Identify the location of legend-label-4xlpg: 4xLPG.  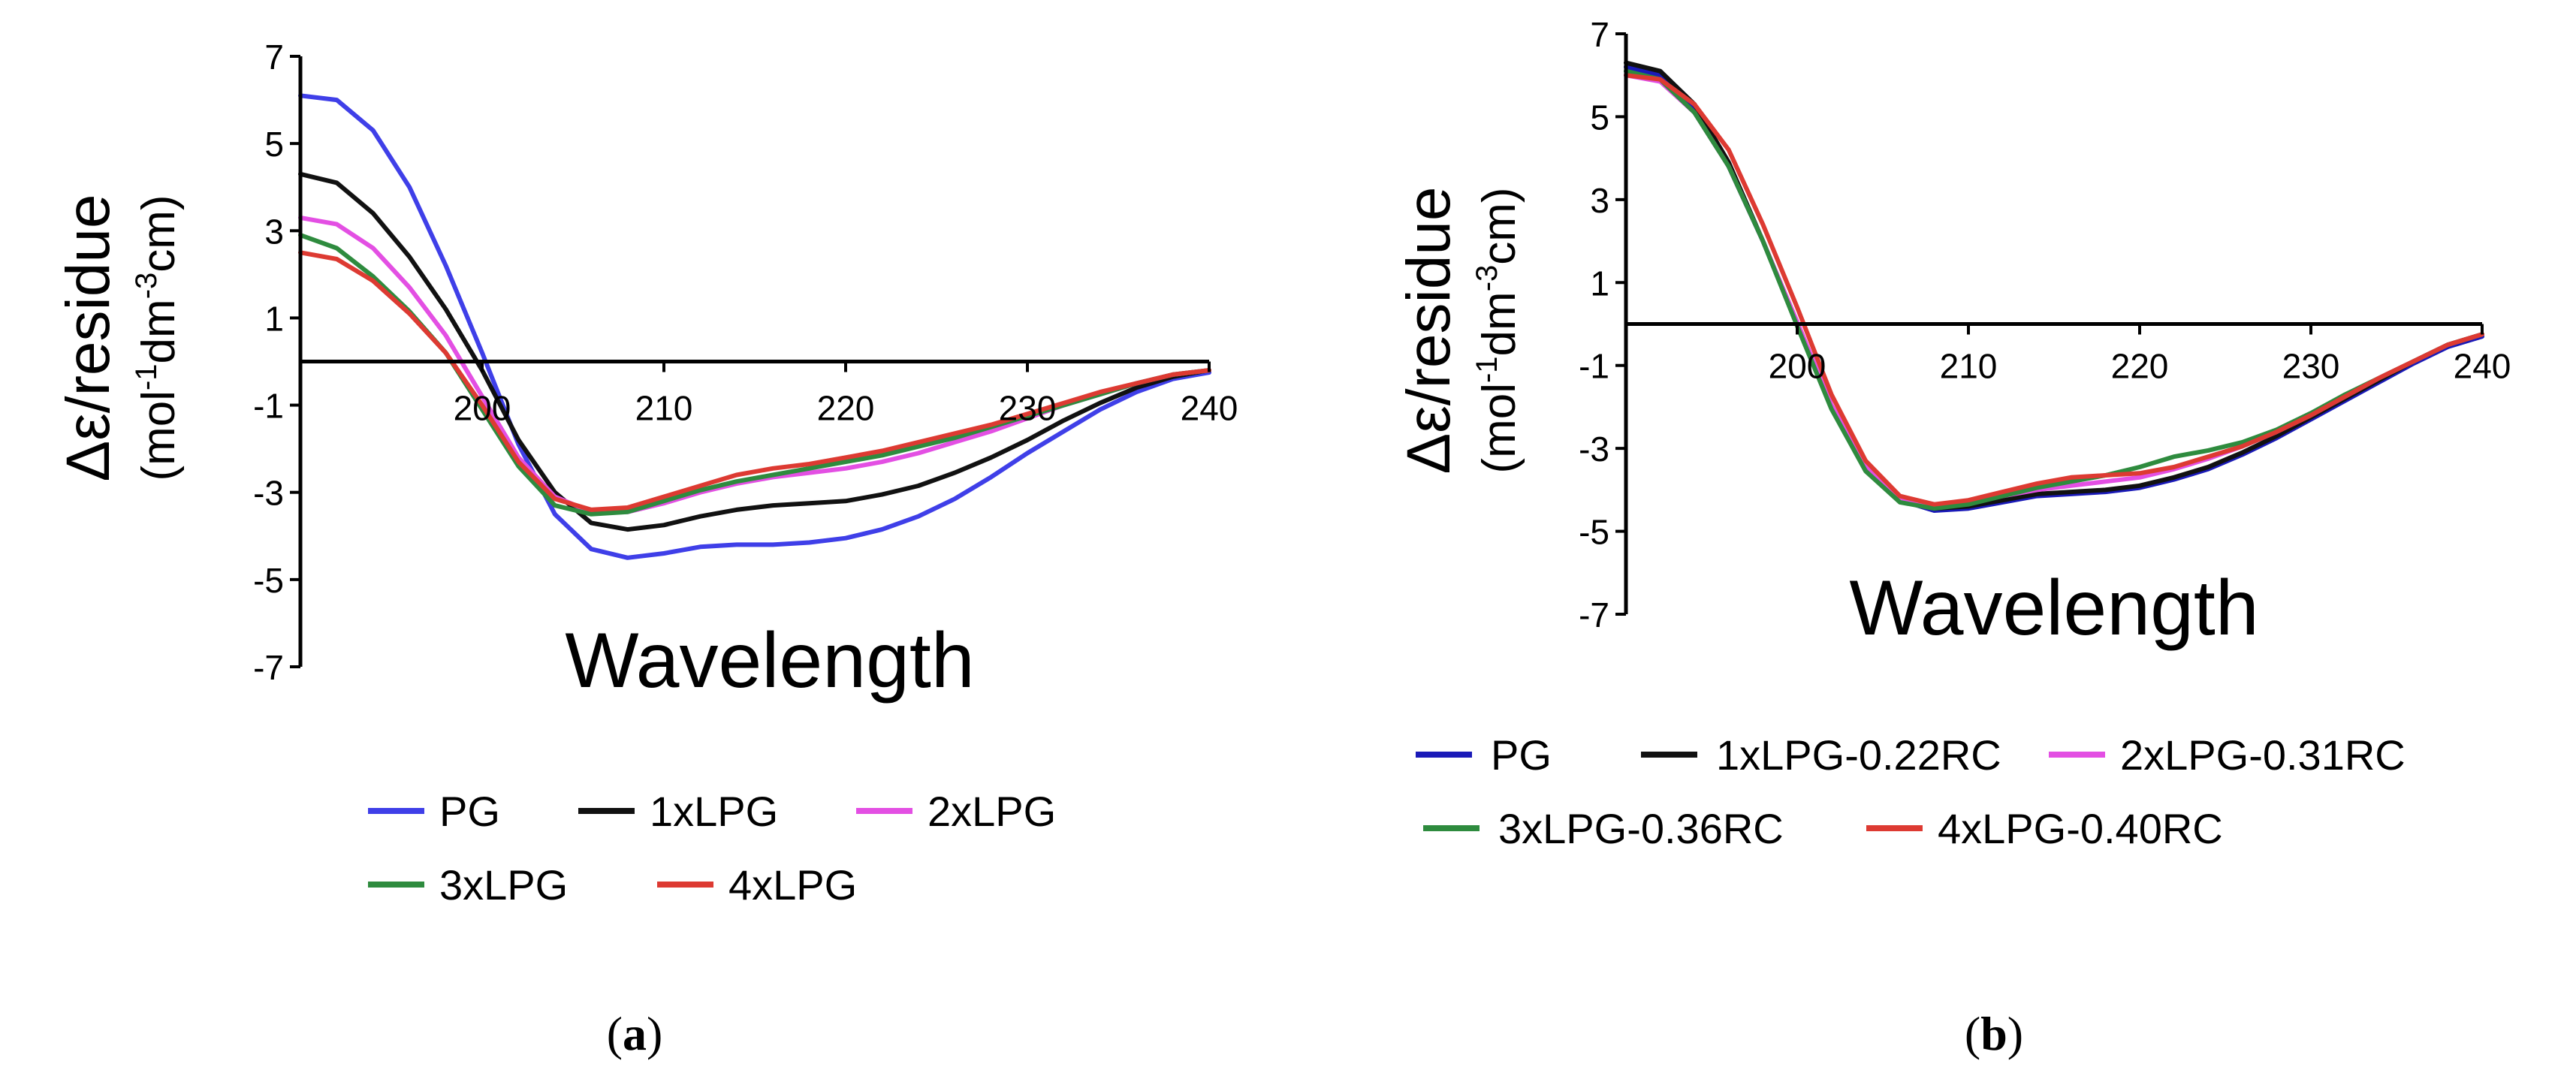
(792, 885).